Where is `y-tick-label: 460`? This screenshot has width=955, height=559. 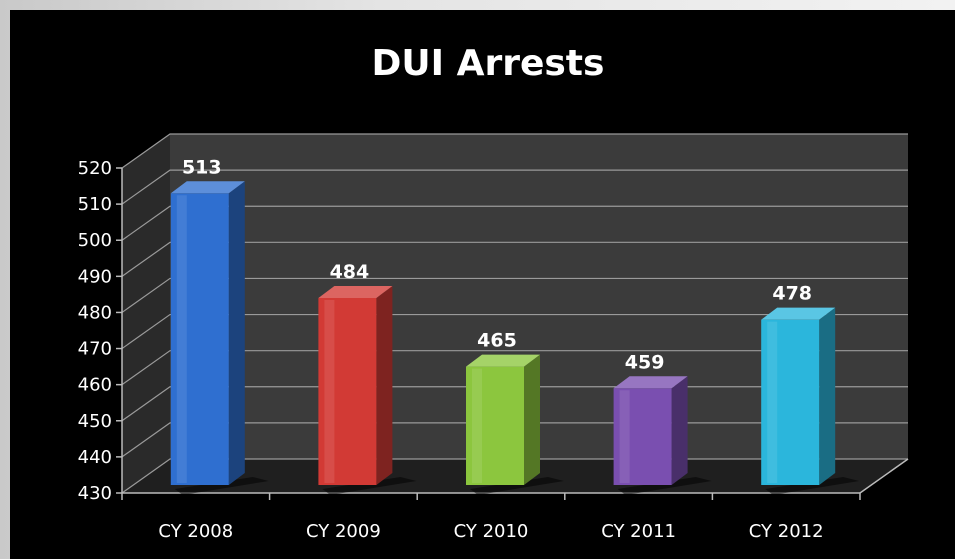 y-tick-label: 460 is located at coordinates (95, 385).